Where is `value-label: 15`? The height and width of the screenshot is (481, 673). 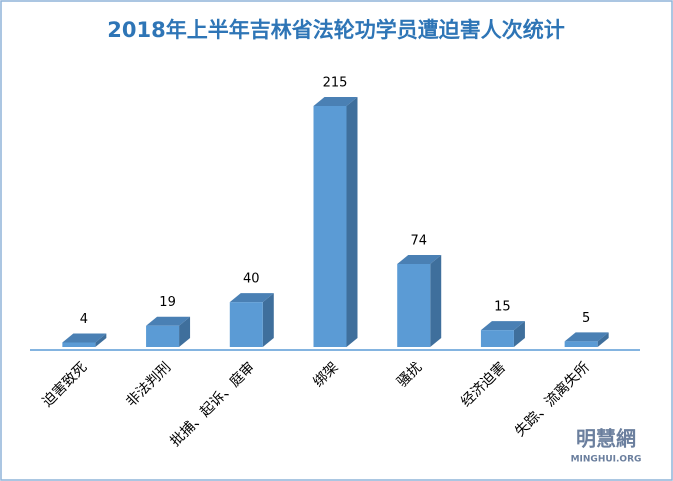
value-label: 15 is located at coordinates (502, 307).